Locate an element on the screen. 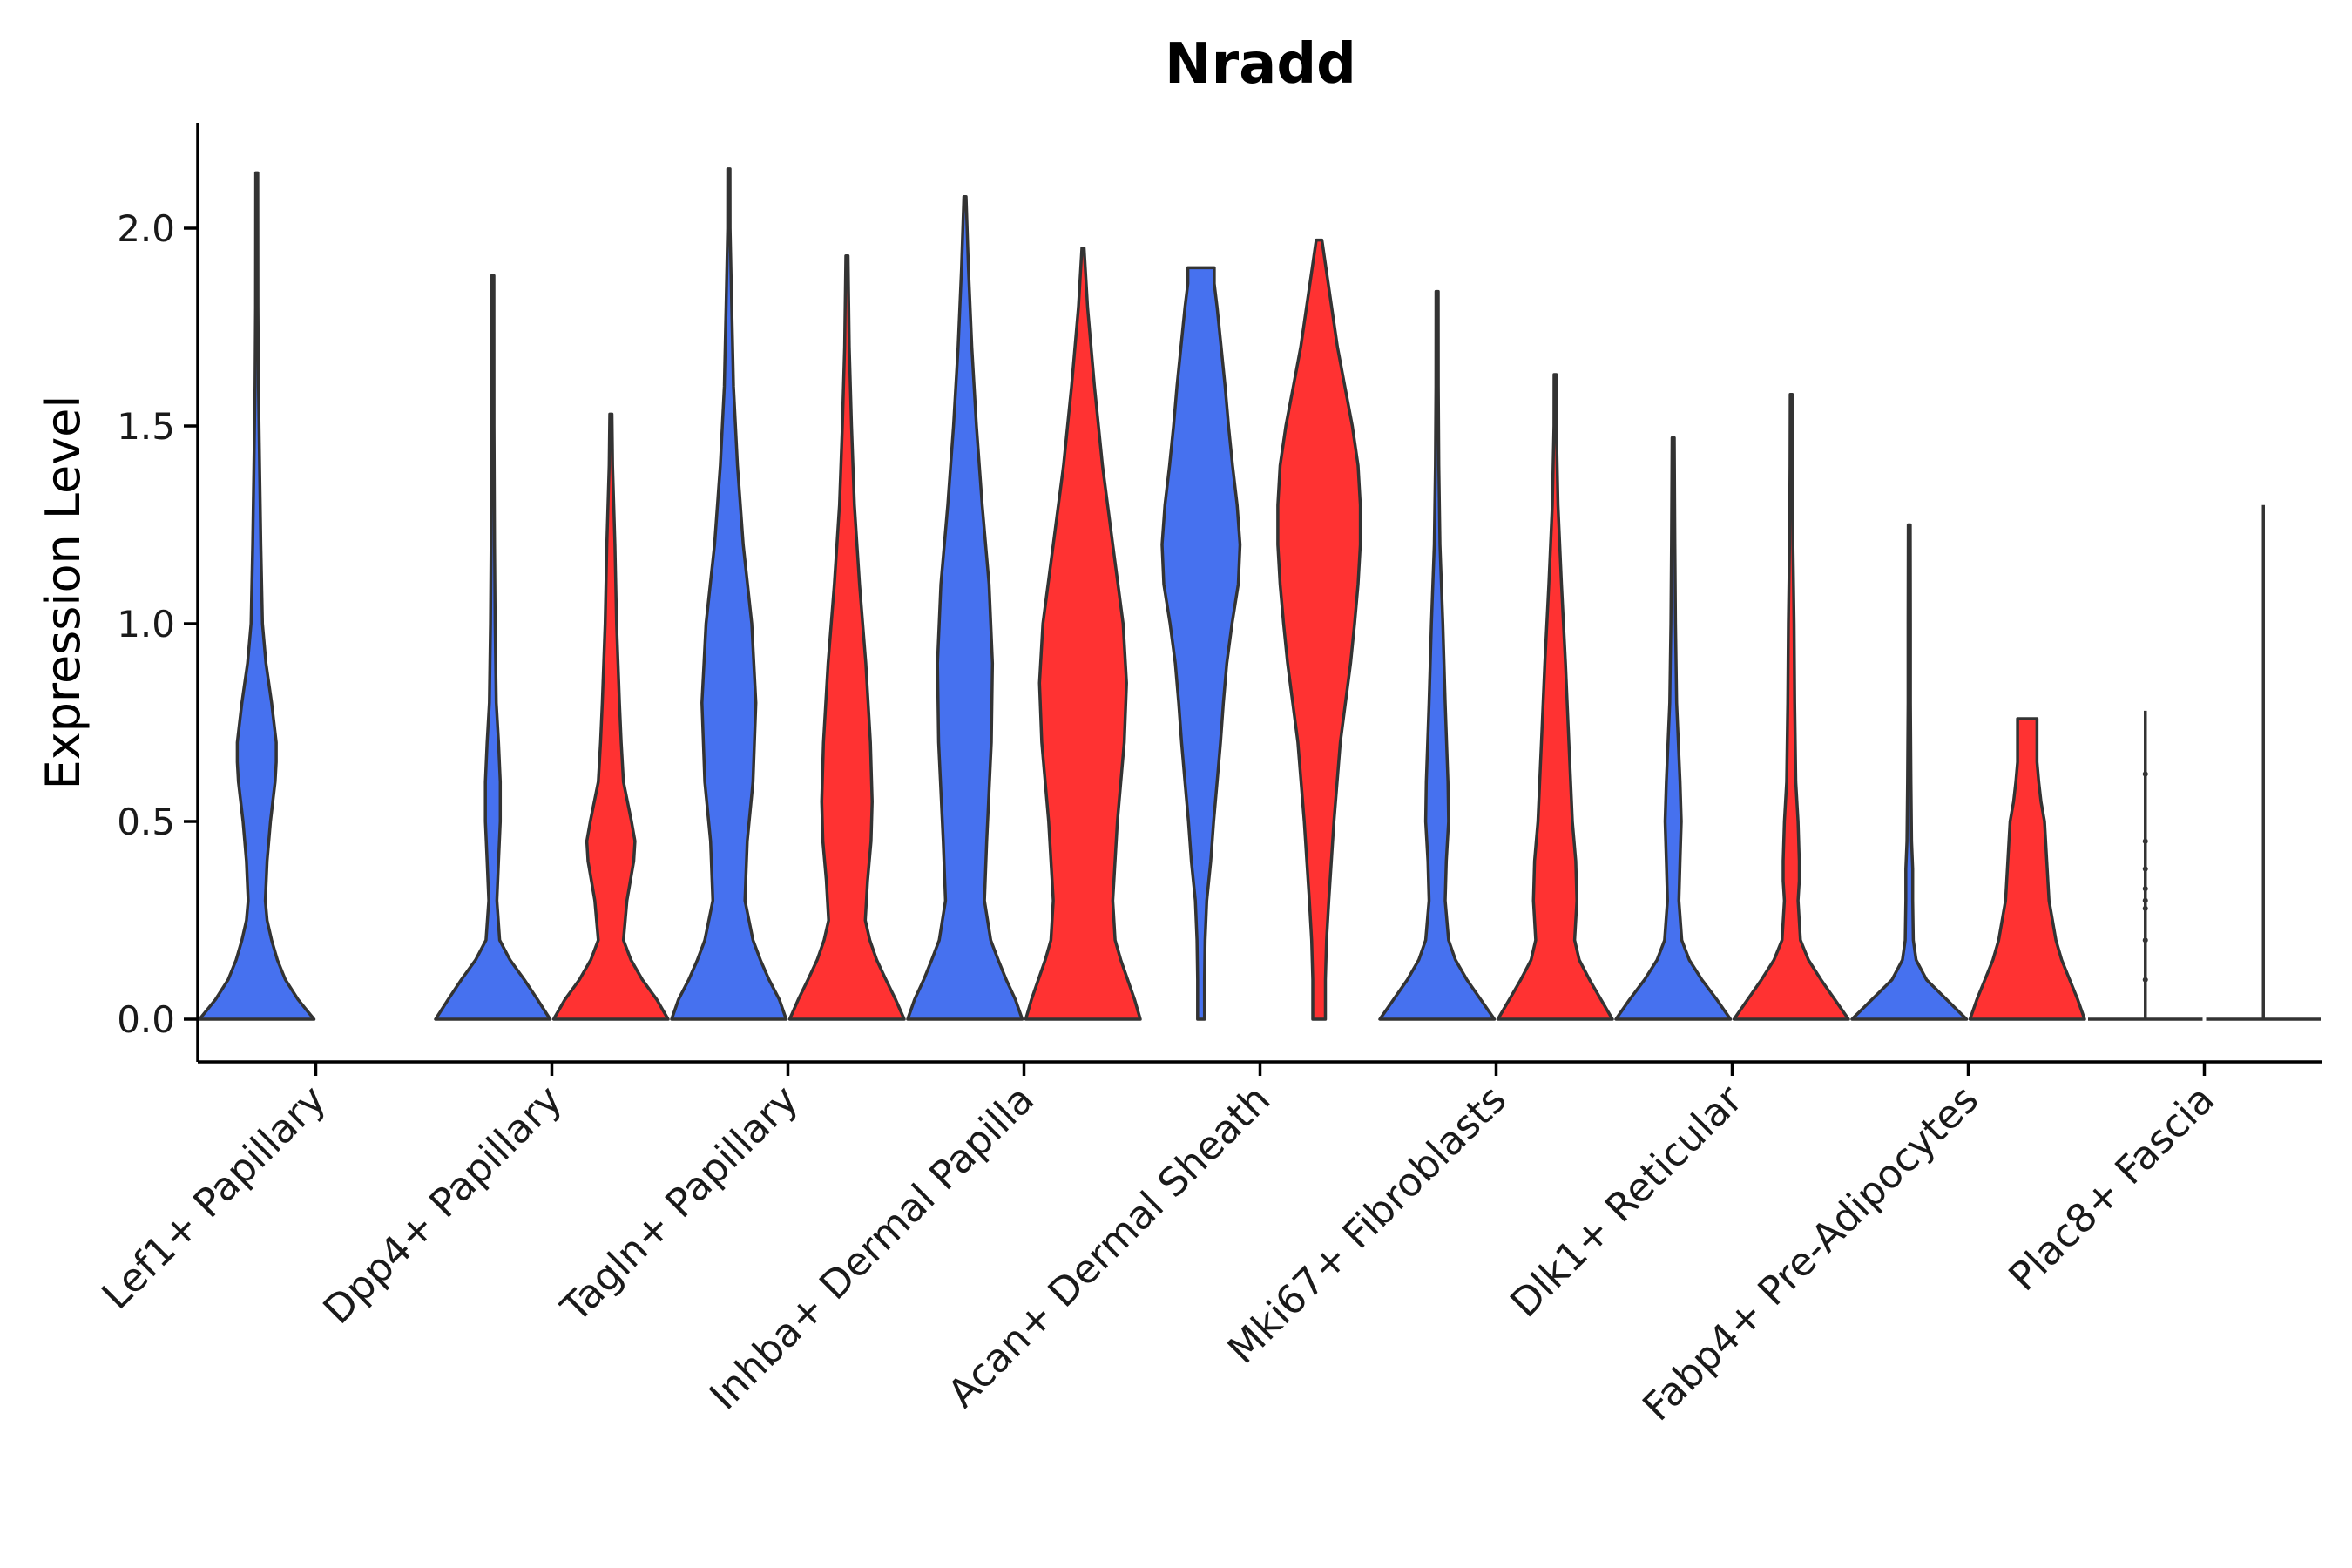  y-tick-label: 1.0 is located at coordinates (146, 624).